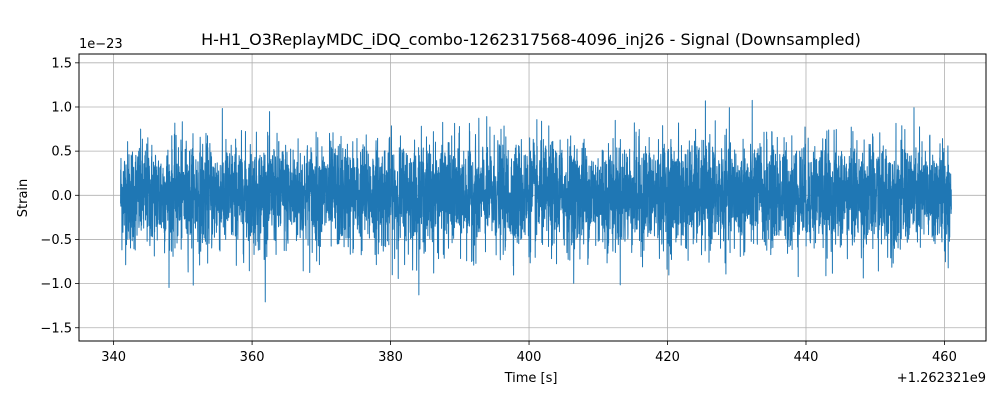 The width and height of the screenshot is (1000, 400). What do you see at coordinates (56, 240) in the screenshot?
I see `y-tick-label: −0.5` at bounding box center [56, 240].